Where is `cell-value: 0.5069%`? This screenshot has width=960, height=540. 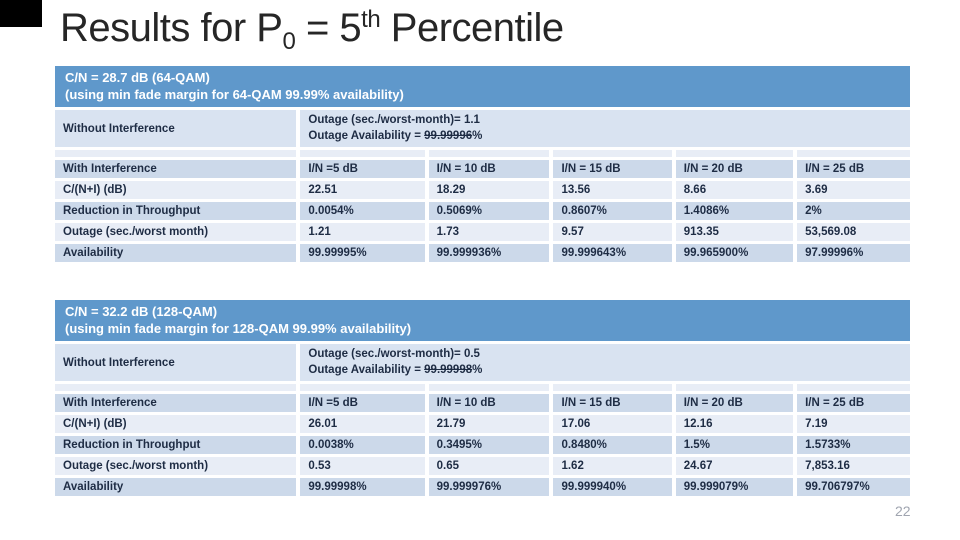 cell-value: 0.5069% is located at coordinates (491, 213).